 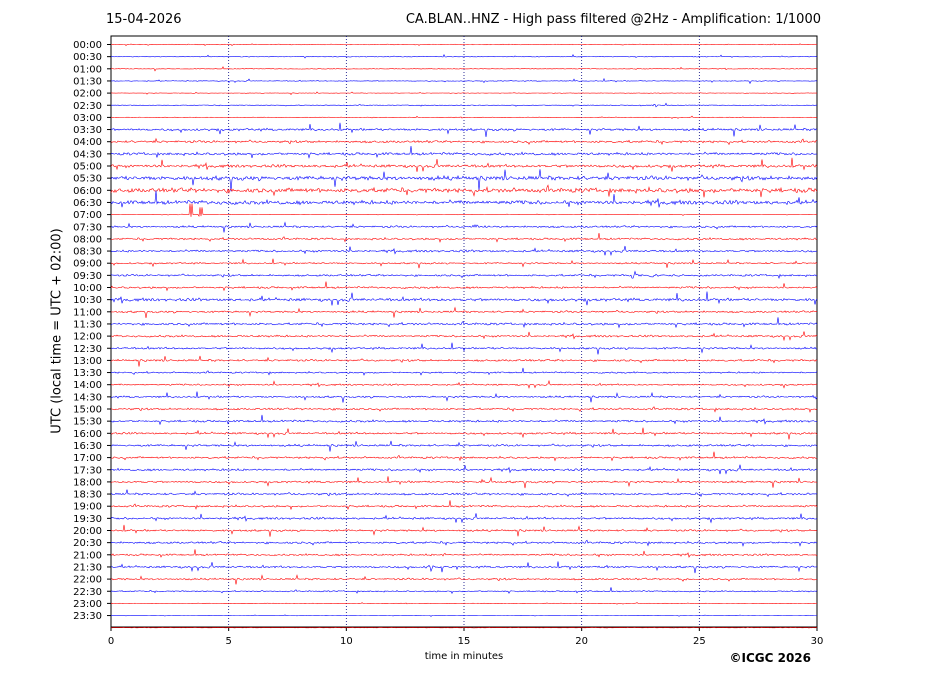 What do you see at coordinates (87, 106) in the screenshot?
I see `y-tick-label: 02:30` at bounding box center [87, 106].